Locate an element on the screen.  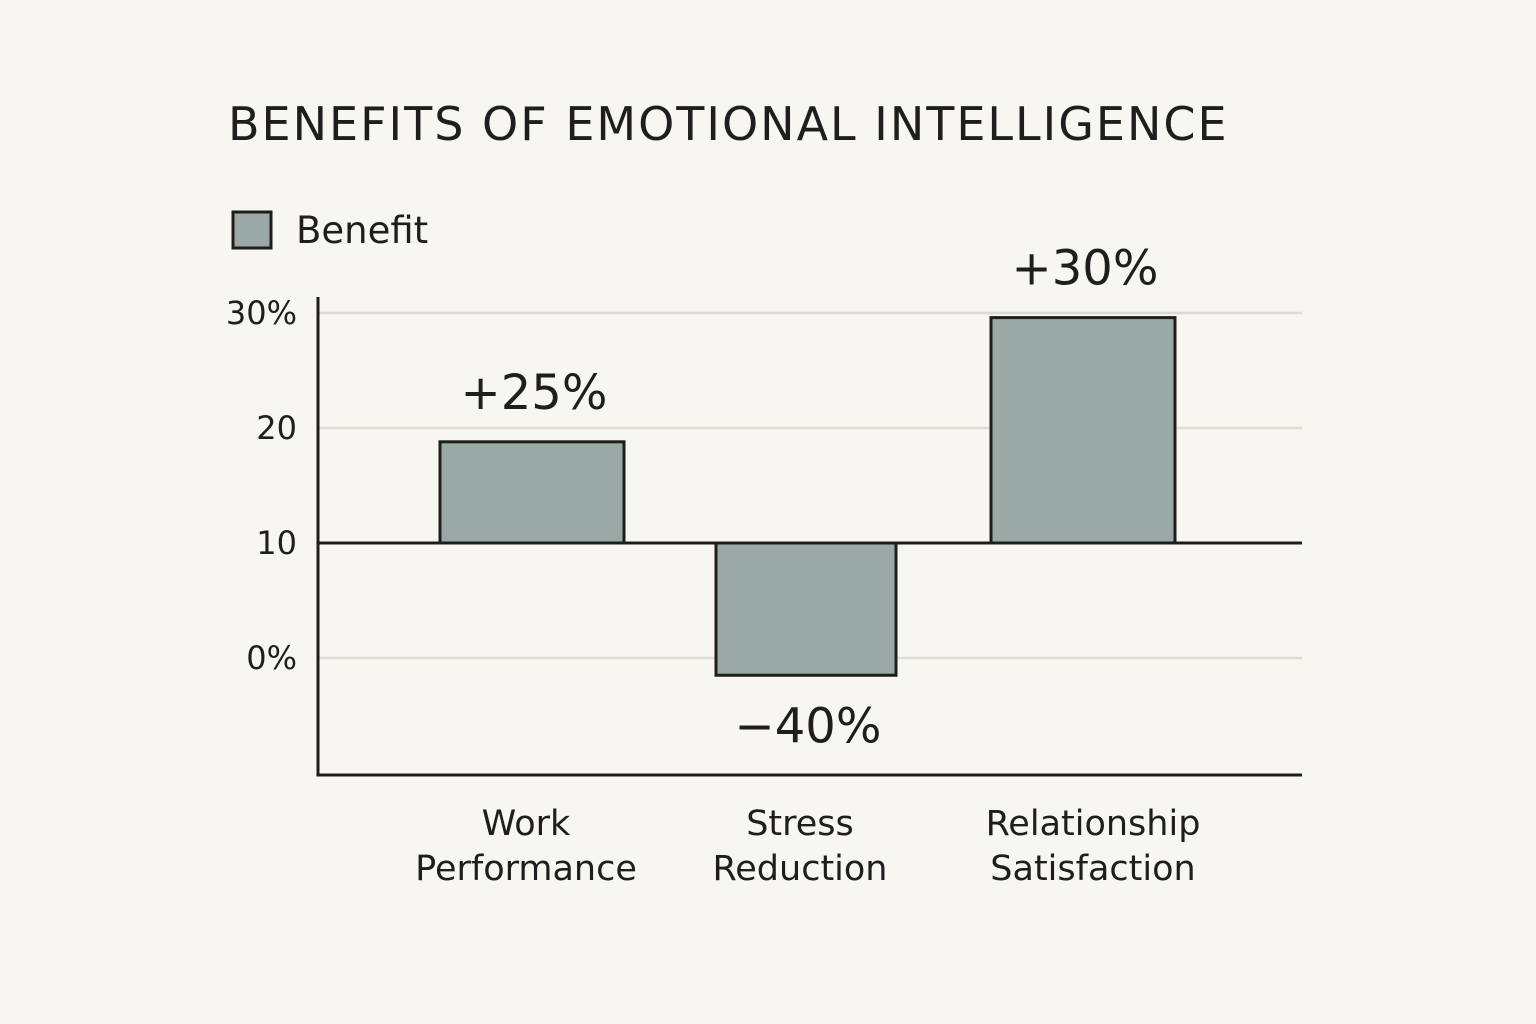
category-label: Satisfaction is located at coordinates (1092, 869).